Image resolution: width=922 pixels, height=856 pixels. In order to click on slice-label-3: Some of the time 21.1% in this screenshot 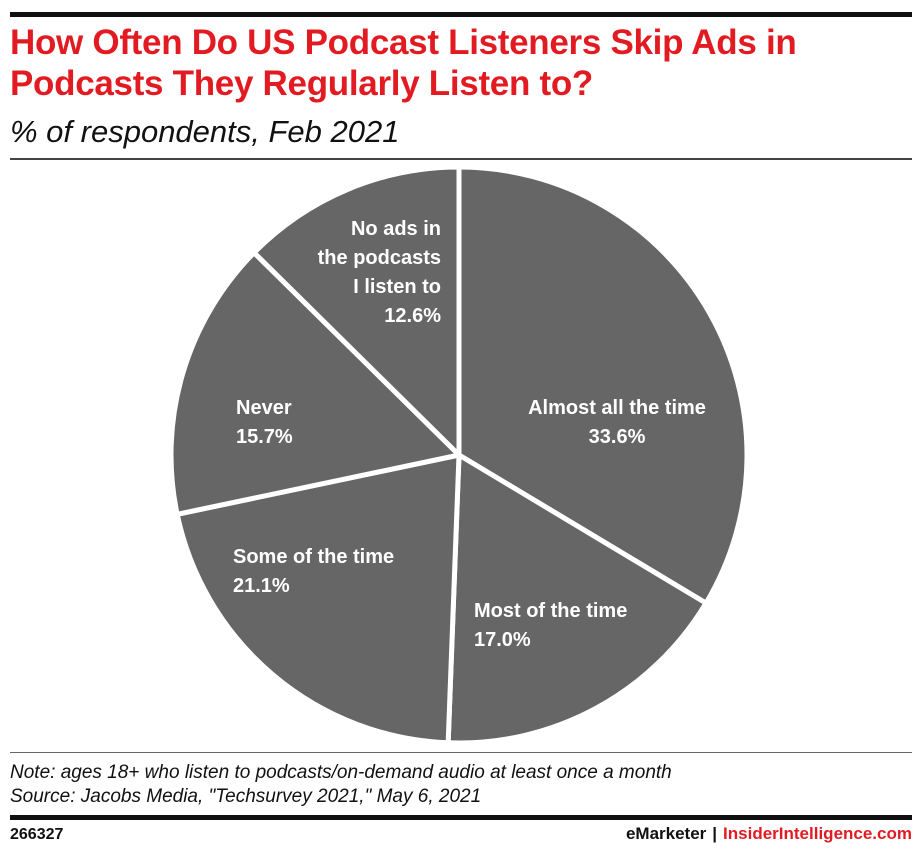, I will do `click(313, 571)`.